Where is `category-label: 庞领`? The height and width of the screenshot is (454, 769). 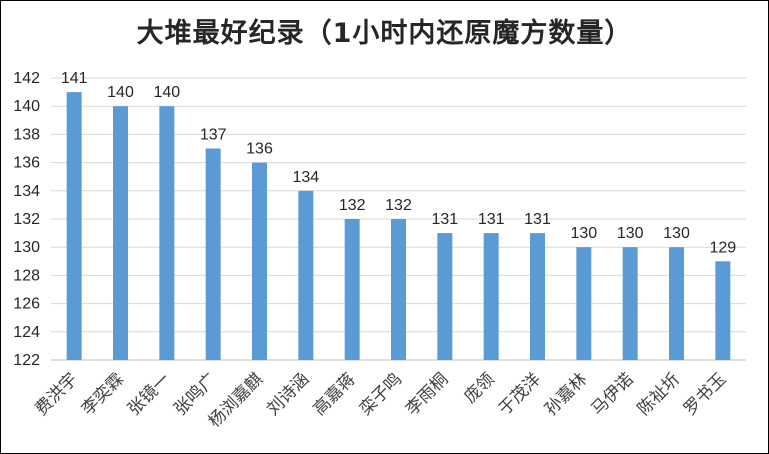
category-label: 庞领 is located at coordinates (480, 388).